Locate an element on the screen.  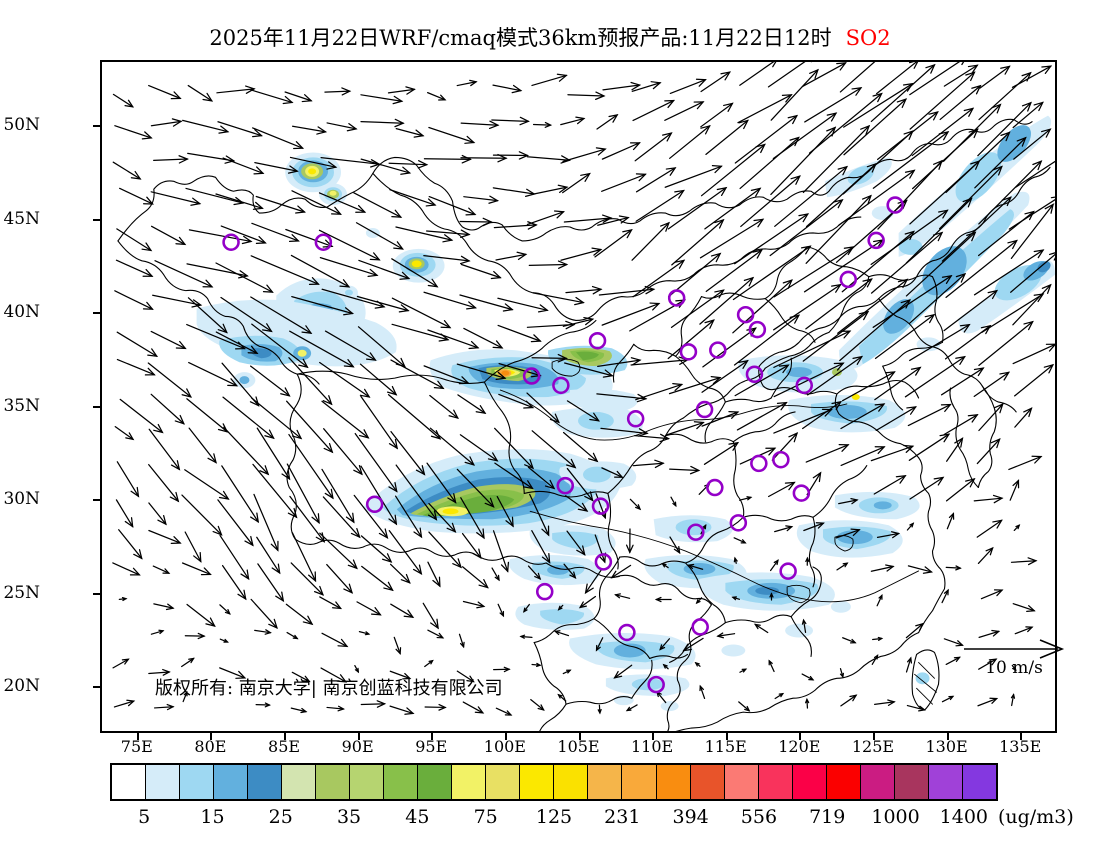
lon-tick-label: 75E is located at coordinates (136, 746).